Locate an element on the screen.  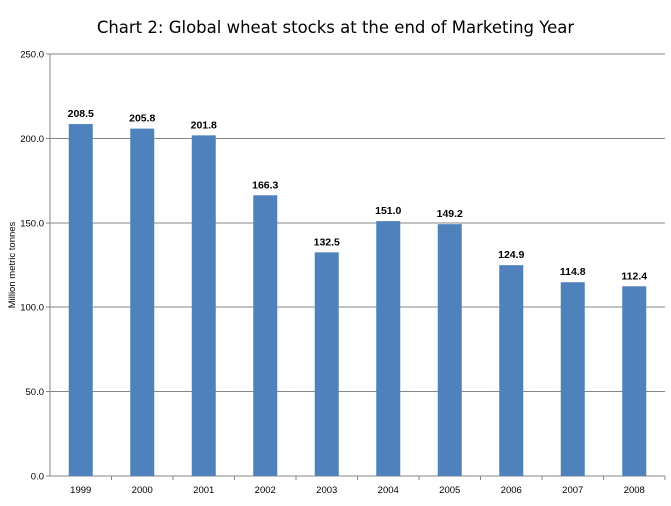
data-label: 205.8 is located at coordinates (142, 119).